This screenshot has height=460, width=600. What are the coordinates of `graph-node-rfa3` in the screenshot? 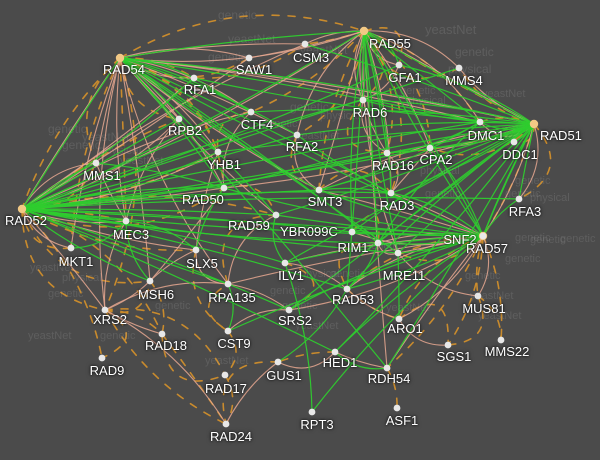 It's located at (519, 199).